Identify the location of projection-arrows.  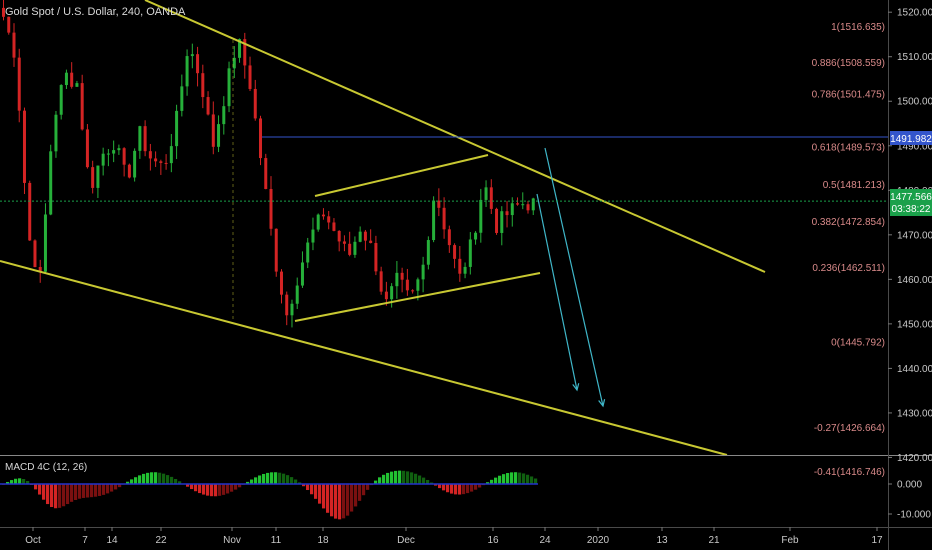
(571, 277).